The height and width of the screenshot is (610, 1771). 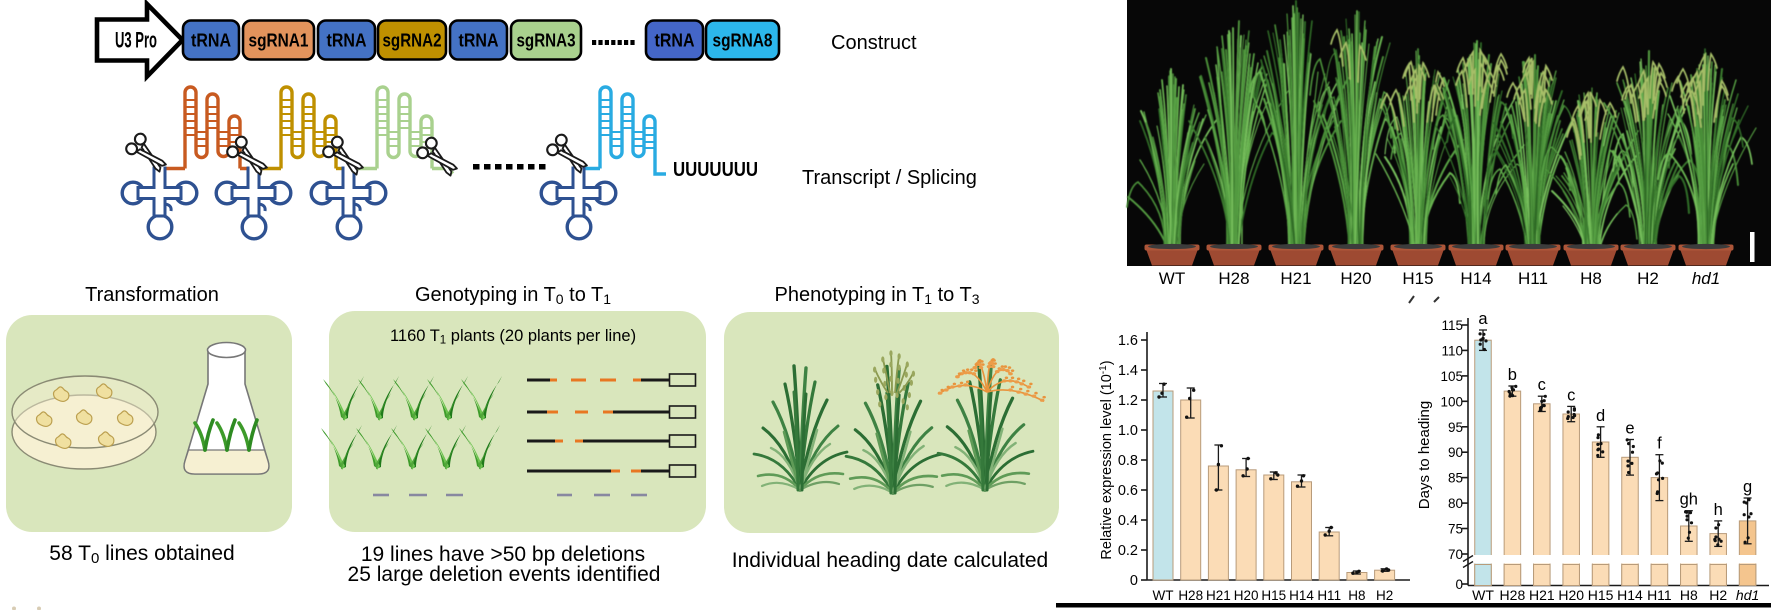 I want to click on svg-text: a, so click(x=1483, y=319).